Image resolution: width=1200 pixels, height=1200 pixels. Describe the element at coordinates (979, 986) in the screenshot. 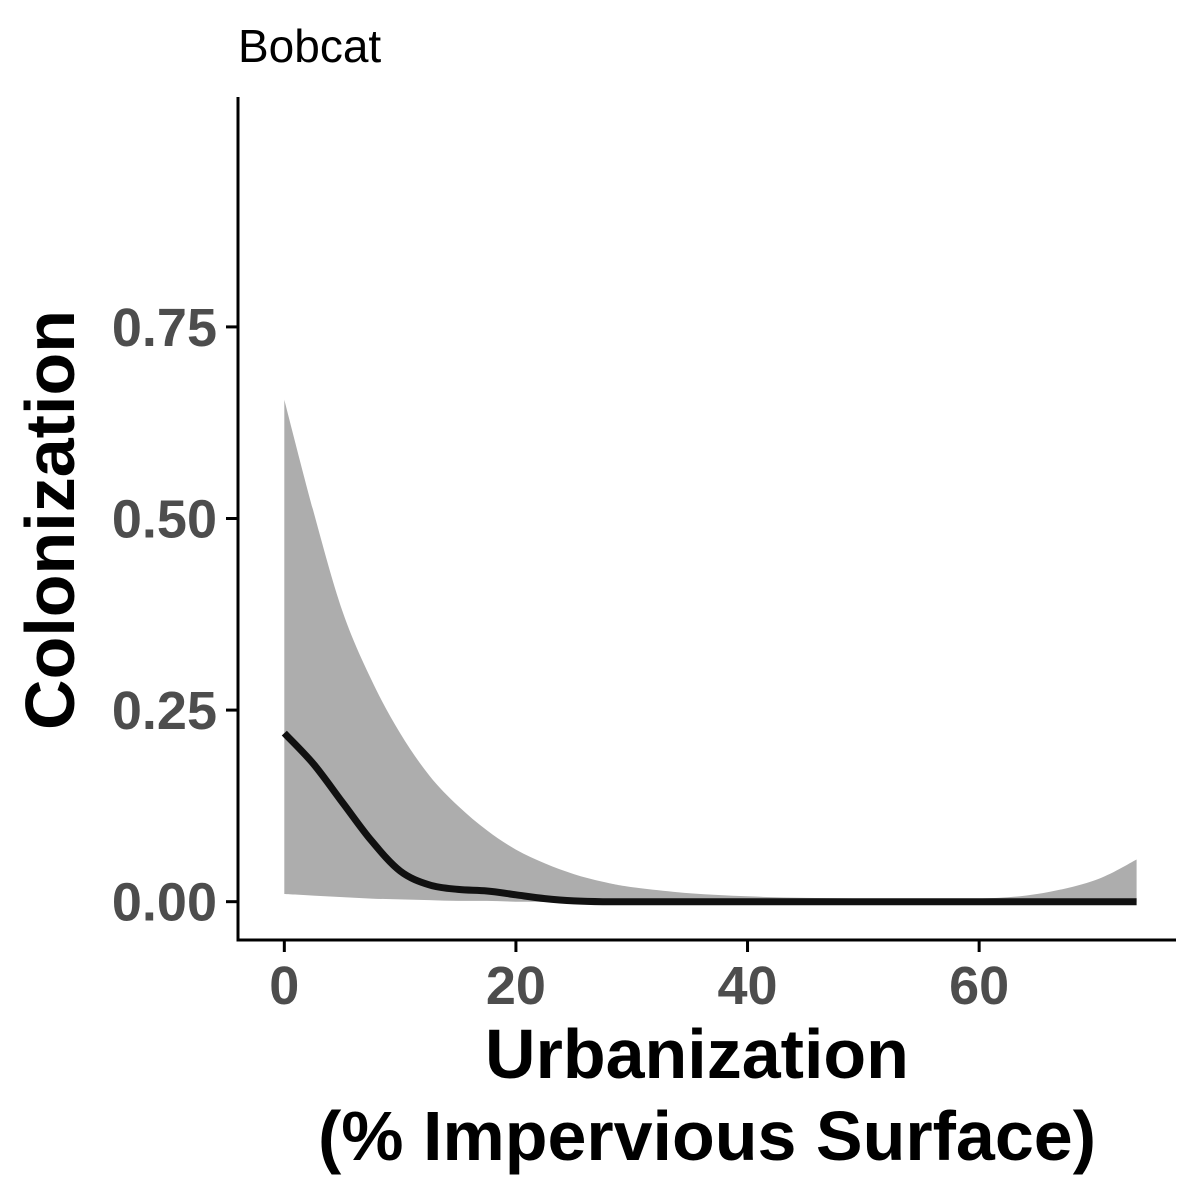

I see `x-tick-label-3: 60` at that location.